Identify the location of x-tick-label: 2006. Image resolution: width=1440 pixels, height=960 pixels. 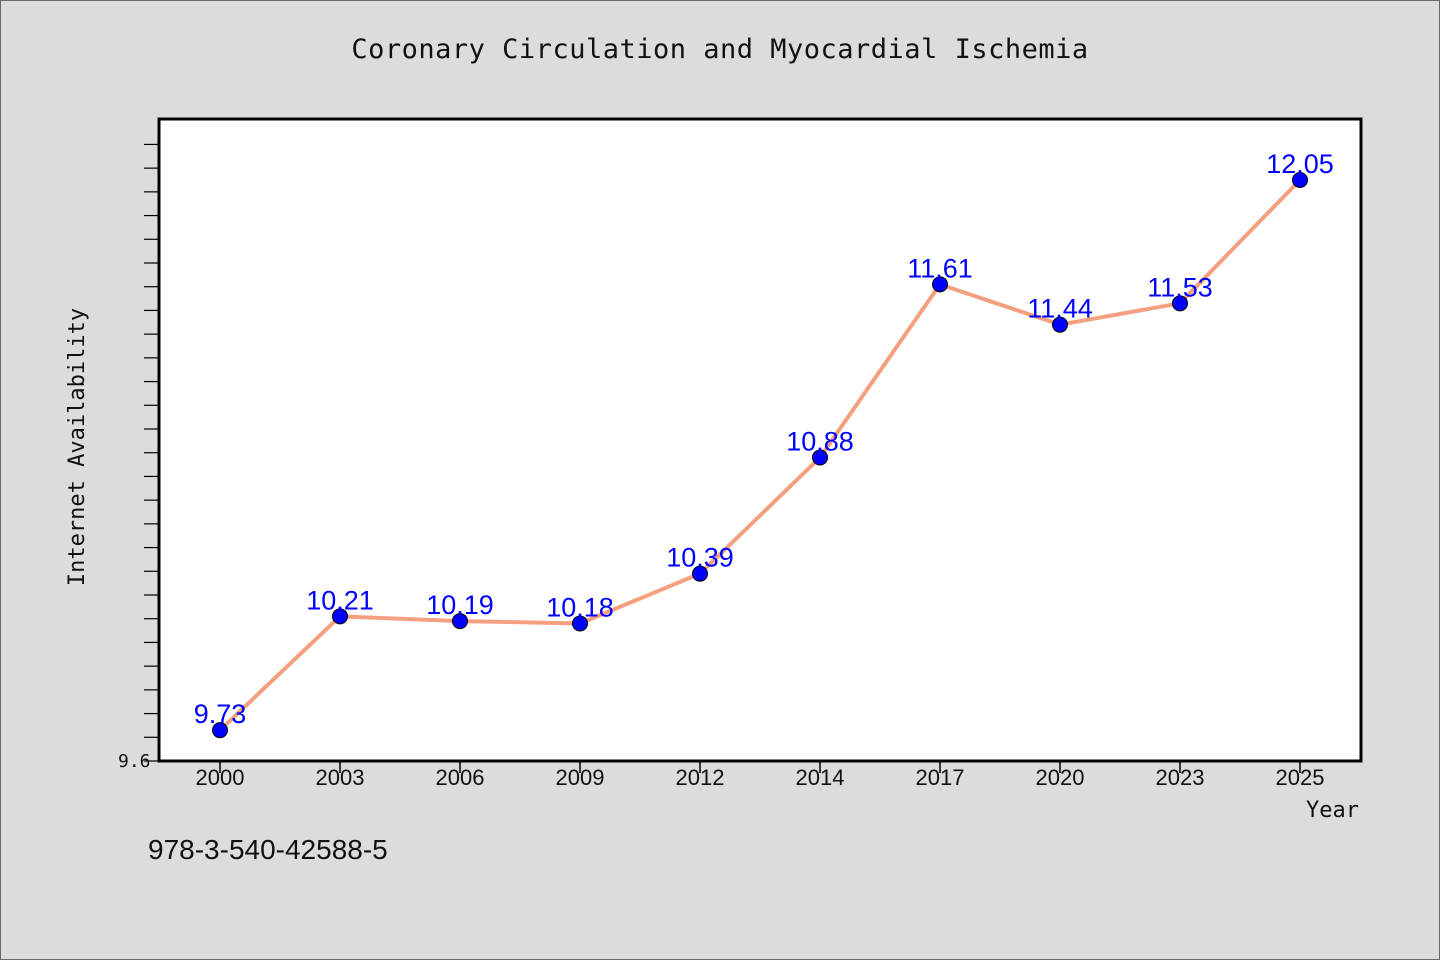
(460, 777).